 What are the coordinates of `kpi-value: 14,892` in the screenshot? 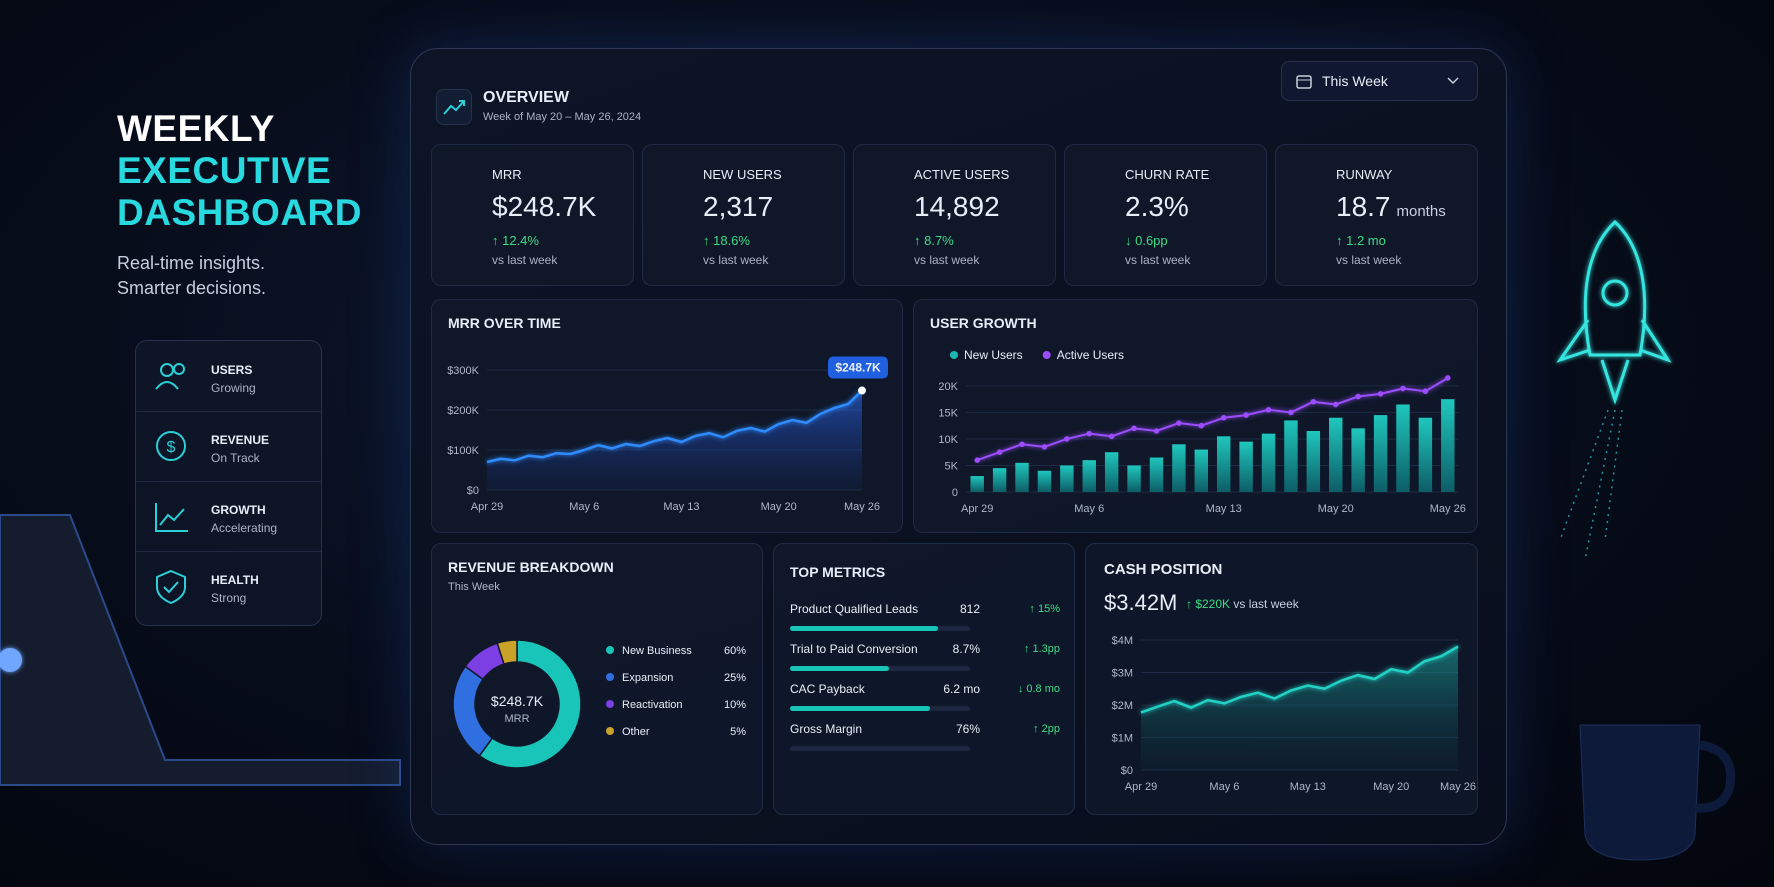 It's located at (957, 207).